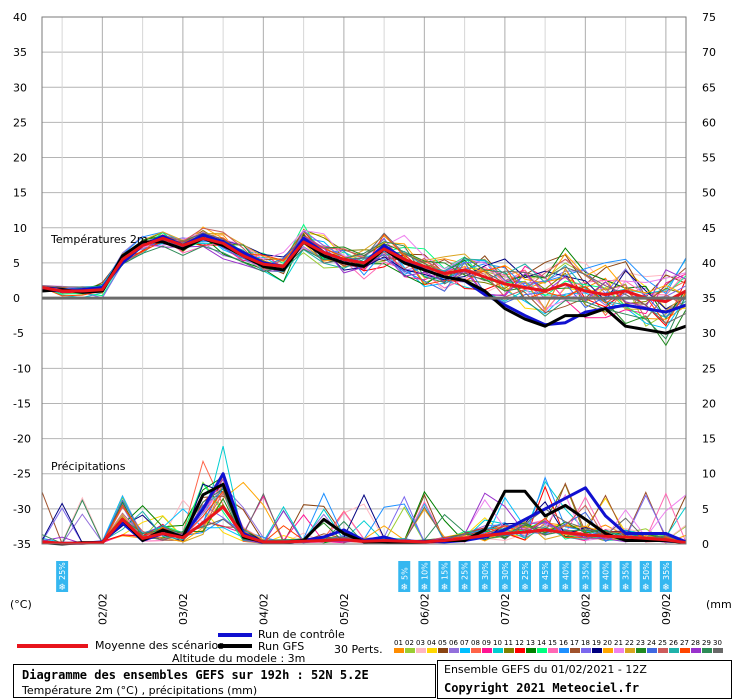  Describe the element at coordinates (709, 368) in the screenshot. I see `right-tick-label: 25` at that location.